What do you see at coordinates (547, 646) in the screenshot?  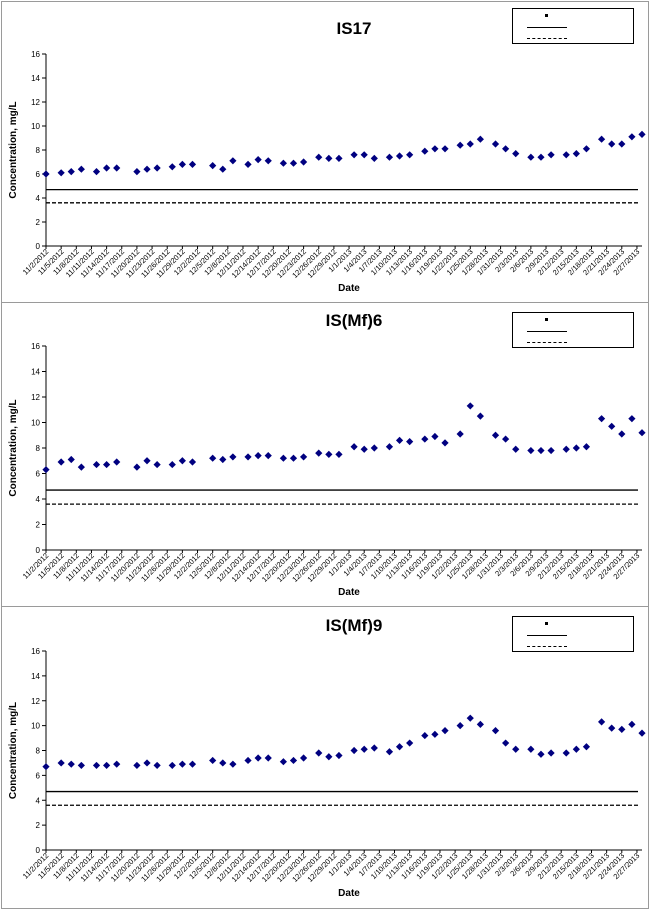 I see `legend-dashed-swatch` at bounding box center [547, 646].